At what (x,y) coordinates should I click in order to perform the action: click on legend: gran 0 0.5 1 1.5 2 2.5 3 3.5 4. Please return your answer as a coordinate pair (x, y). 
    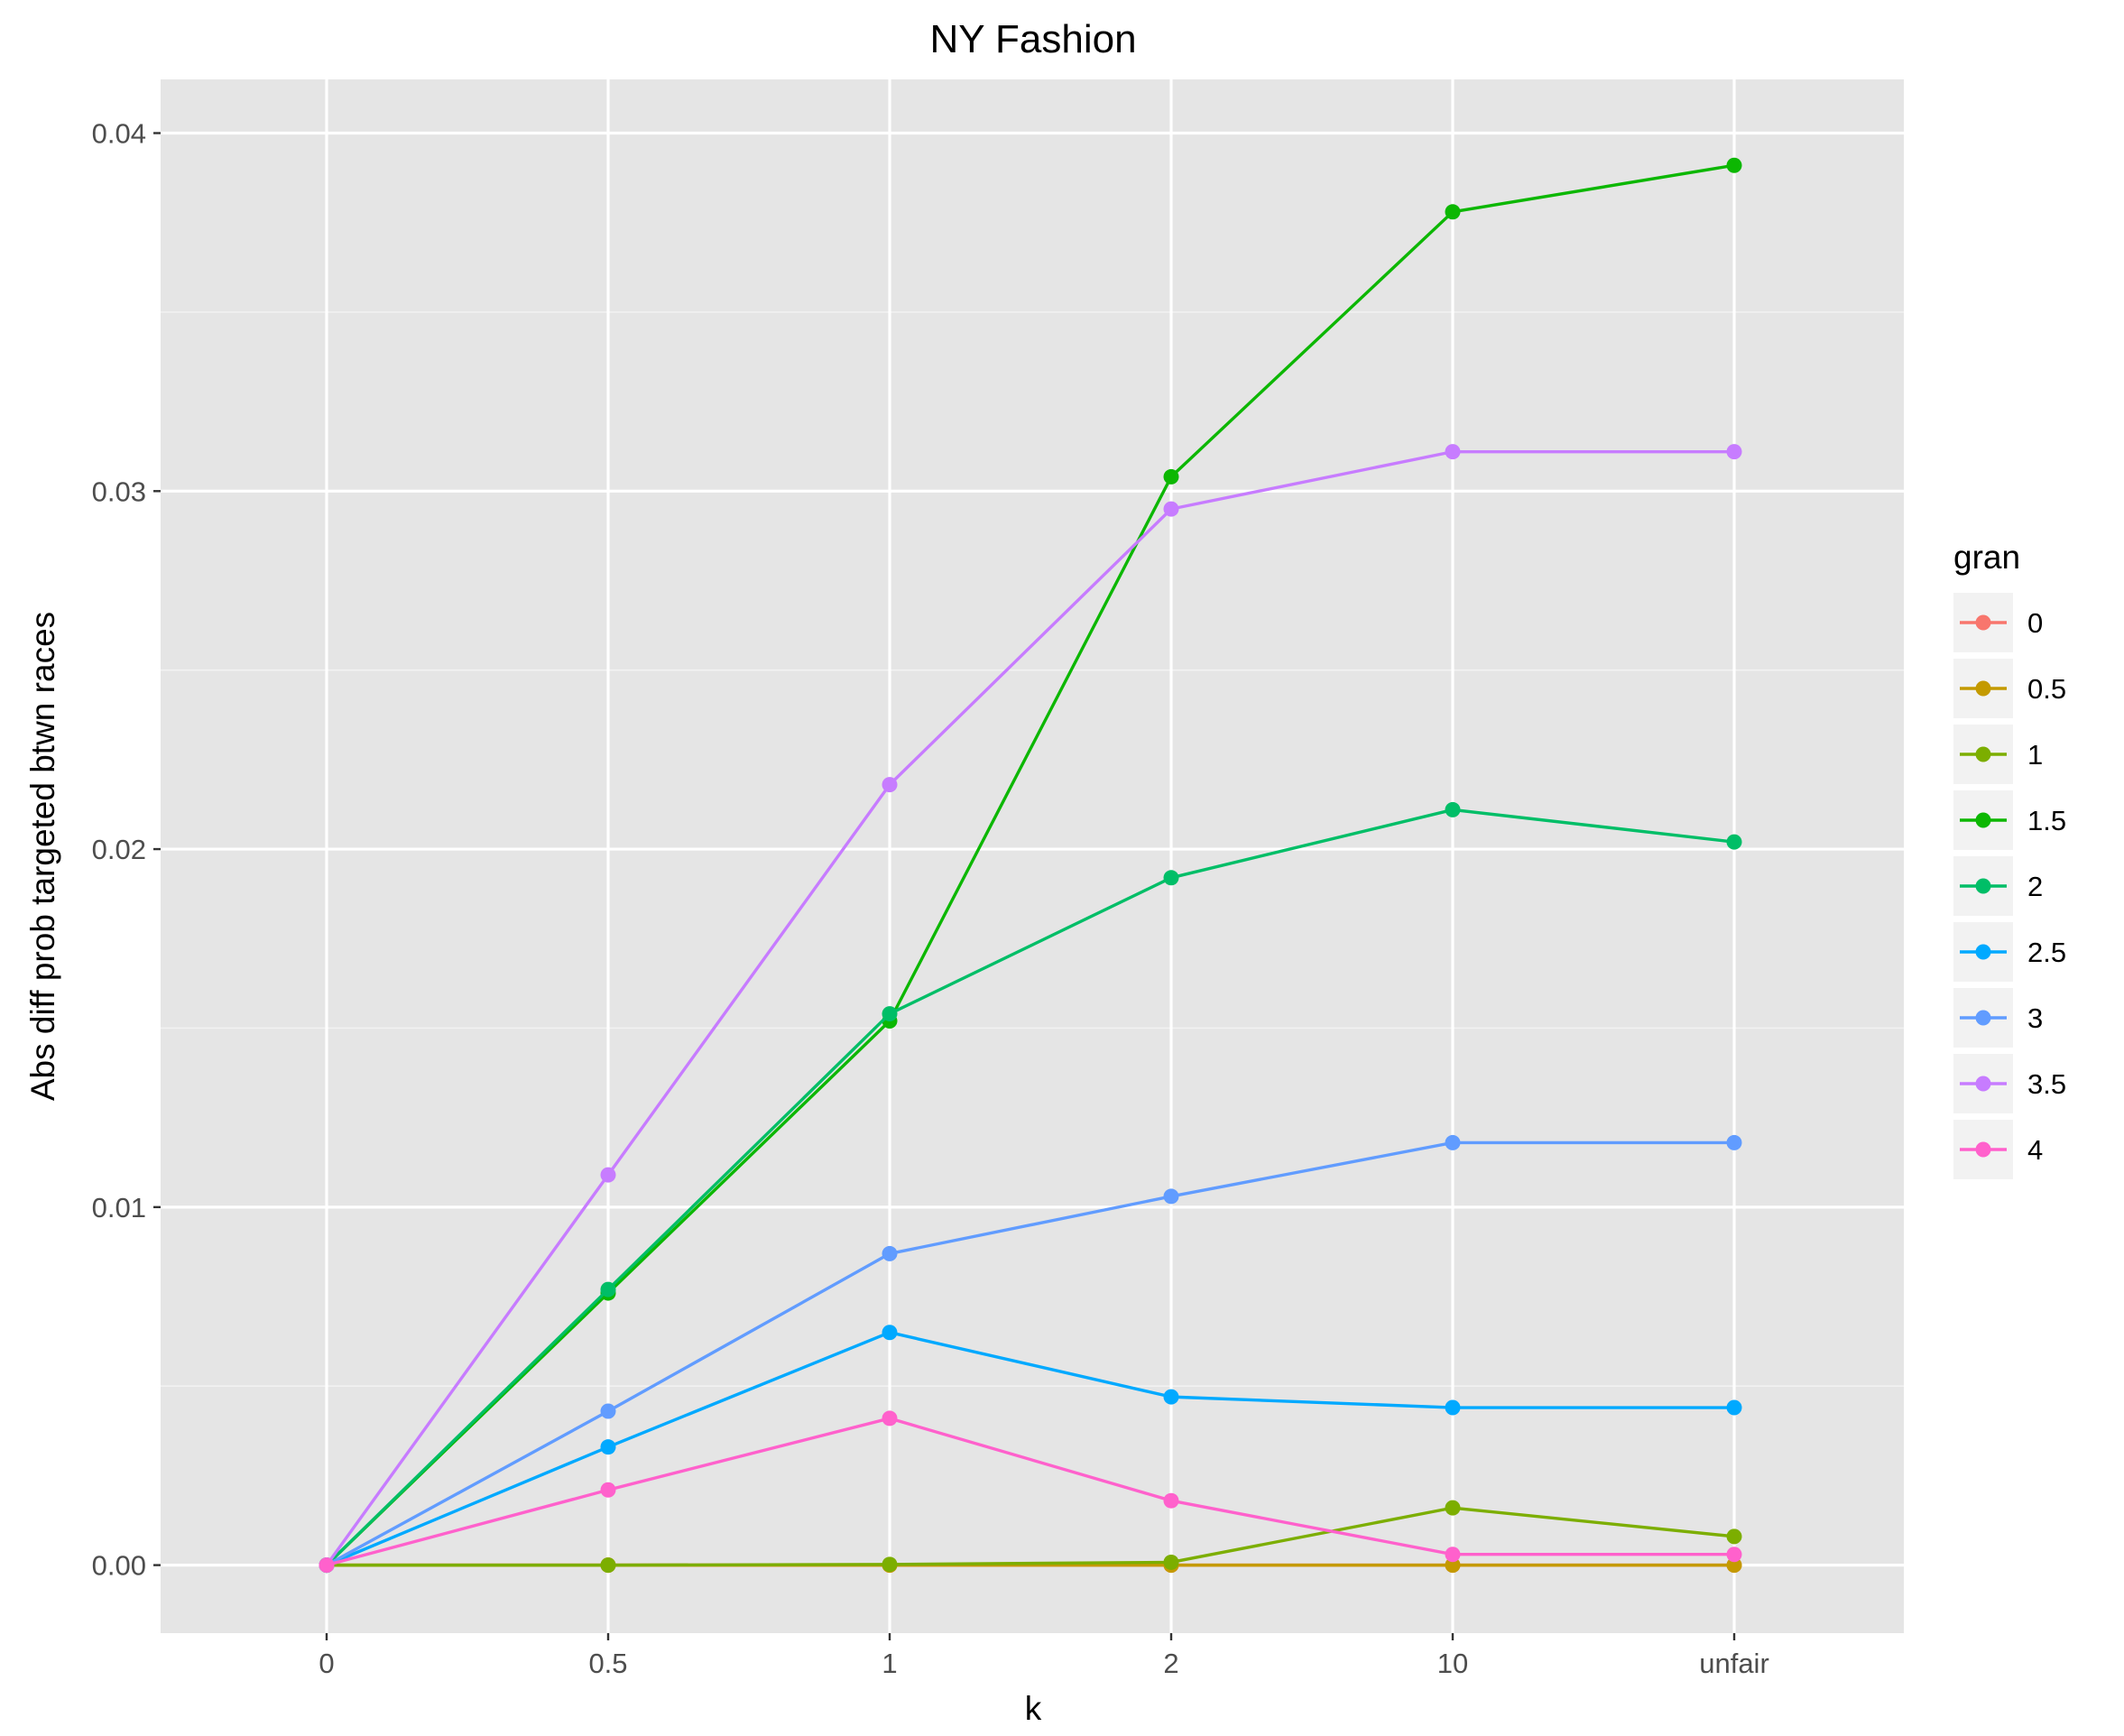
    Looking at the image, I should click on (2009, 859).